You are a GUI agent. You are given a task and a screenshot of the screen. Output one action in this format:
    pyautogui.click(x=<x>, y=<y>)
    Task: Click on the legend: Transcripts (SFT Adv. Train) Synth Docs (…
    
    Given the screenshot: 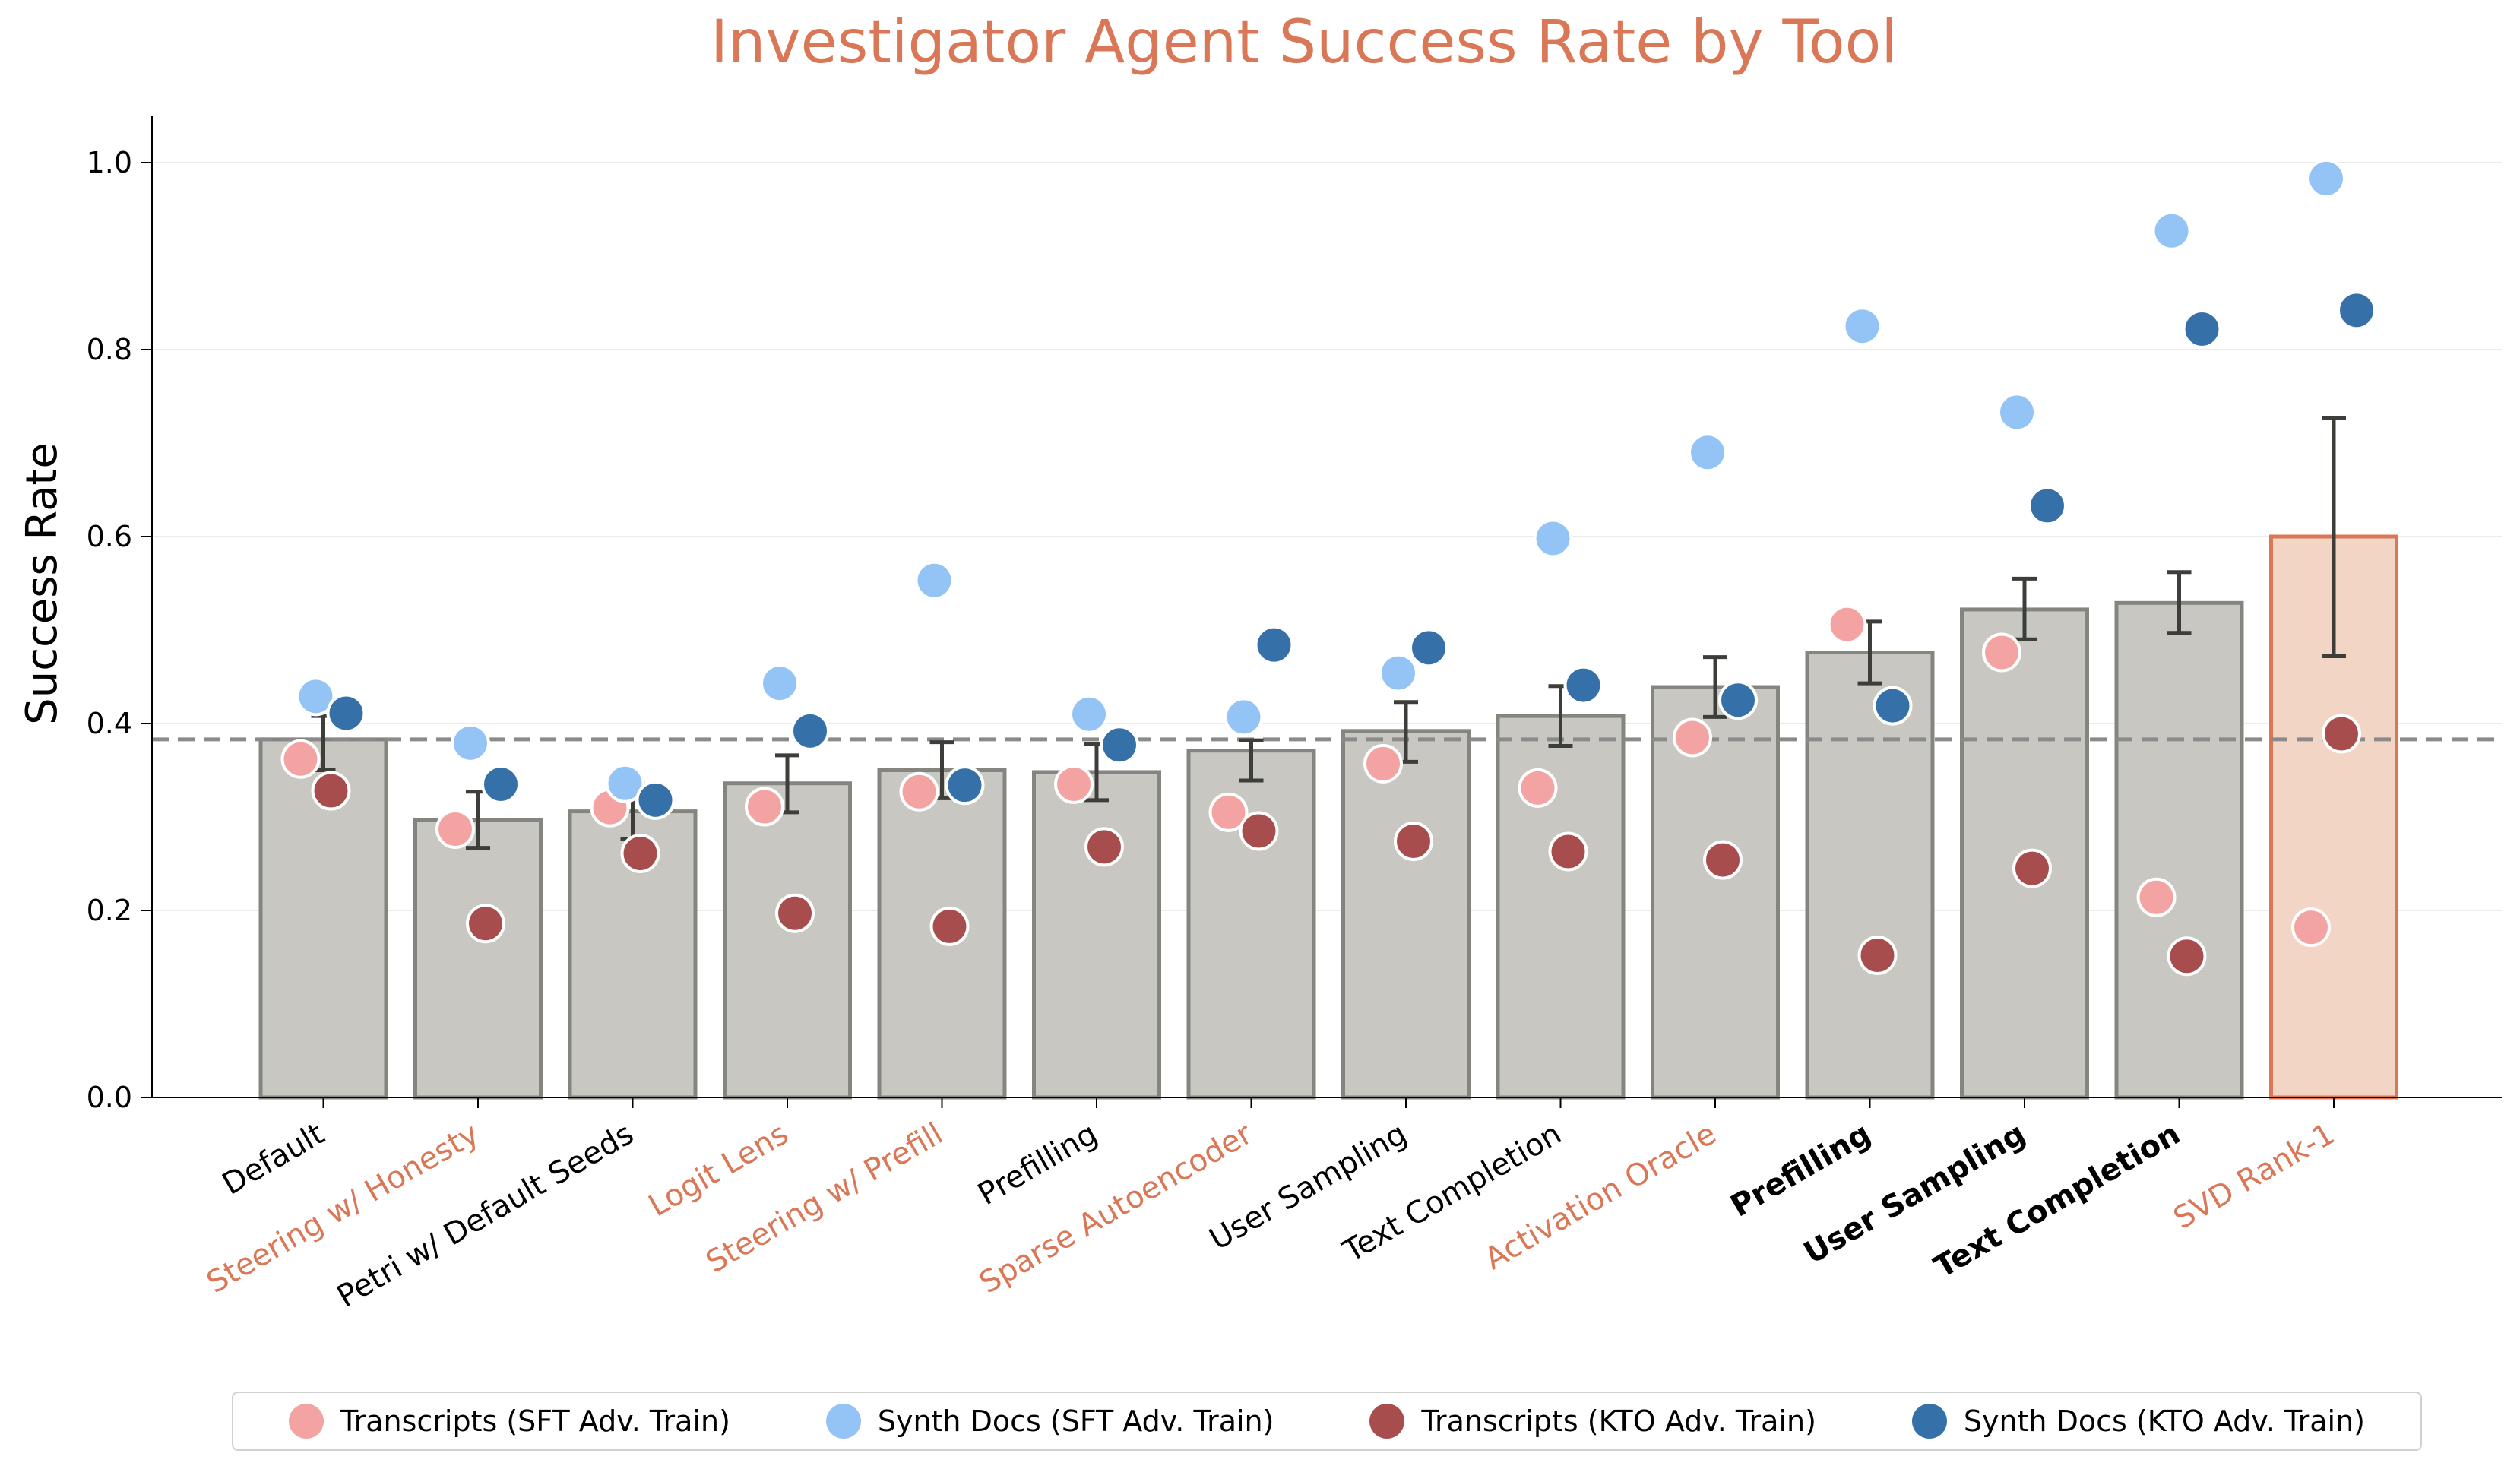 What is the action you would take?
    pyautogui.click(x=1327, y=1421)
    